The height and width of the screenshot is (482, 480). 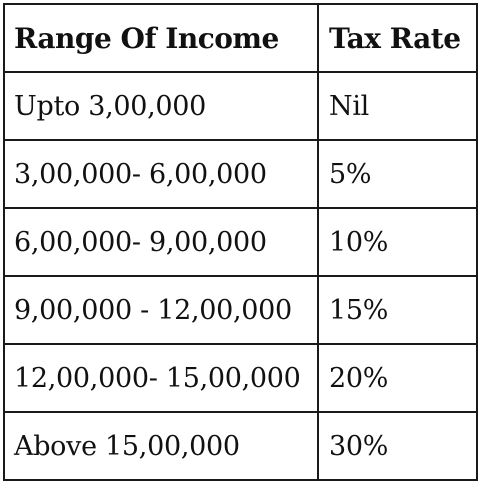 I want to click on table-row: Above 15,00,000 30%, so click(x=240, y=446).